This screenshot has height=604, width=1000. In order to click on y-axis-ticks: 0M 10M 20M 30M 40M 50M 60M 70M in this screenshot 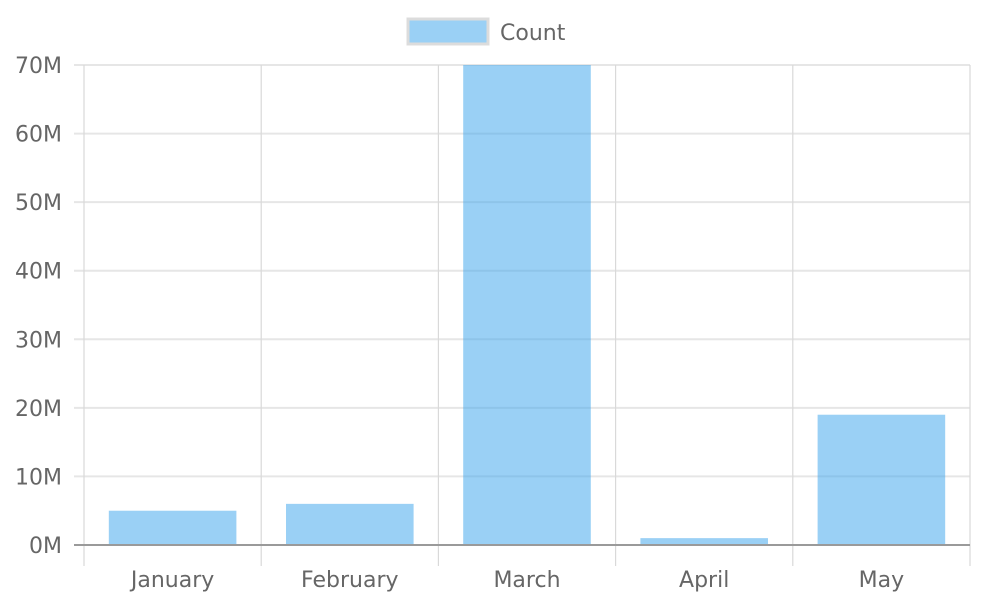, I will do `click(38, 306)`.